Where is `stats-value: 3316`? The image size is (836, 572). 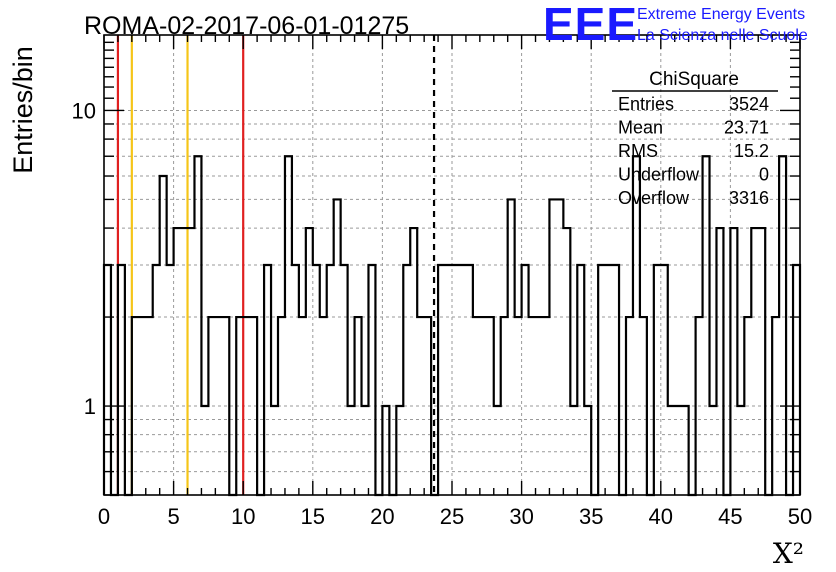 stats-value: 3316 is located at coordinates (749, 198).